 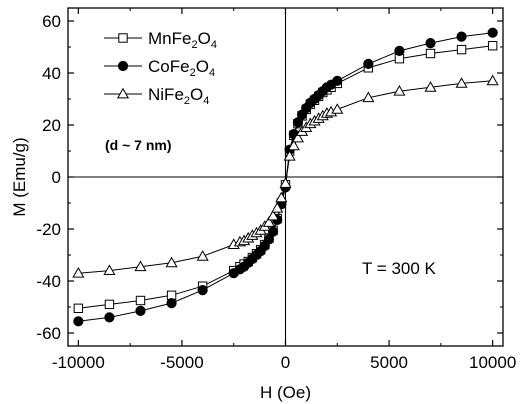 I want to click on legend-item: MnFe2O4, so click(x=160, y=40).